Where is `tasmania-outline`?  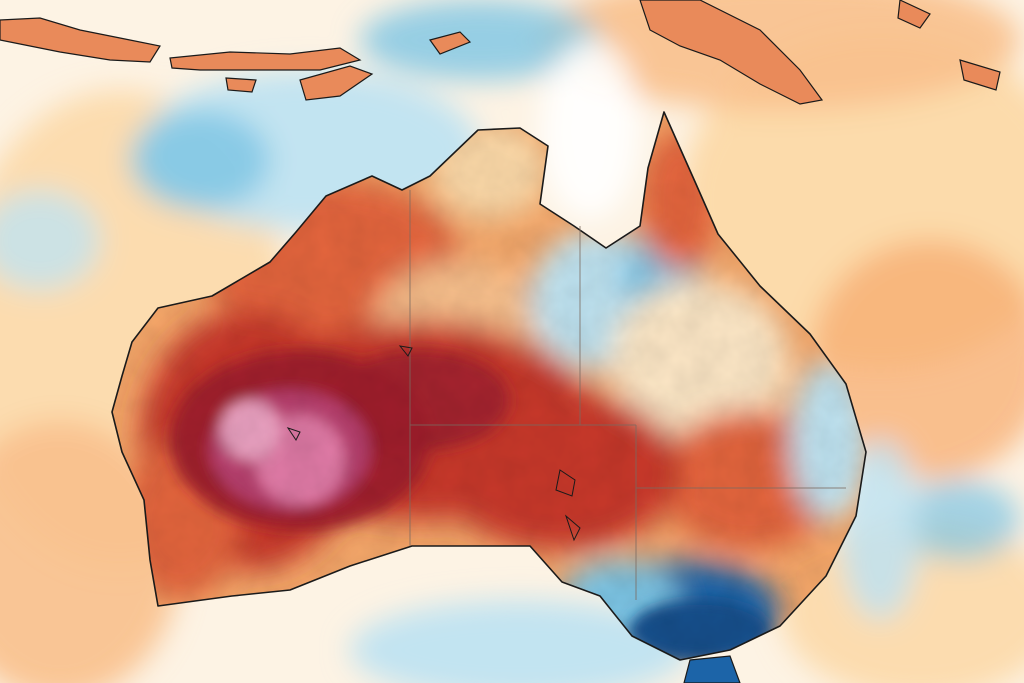 tasmania-outline is located at coordinates (712, 669).